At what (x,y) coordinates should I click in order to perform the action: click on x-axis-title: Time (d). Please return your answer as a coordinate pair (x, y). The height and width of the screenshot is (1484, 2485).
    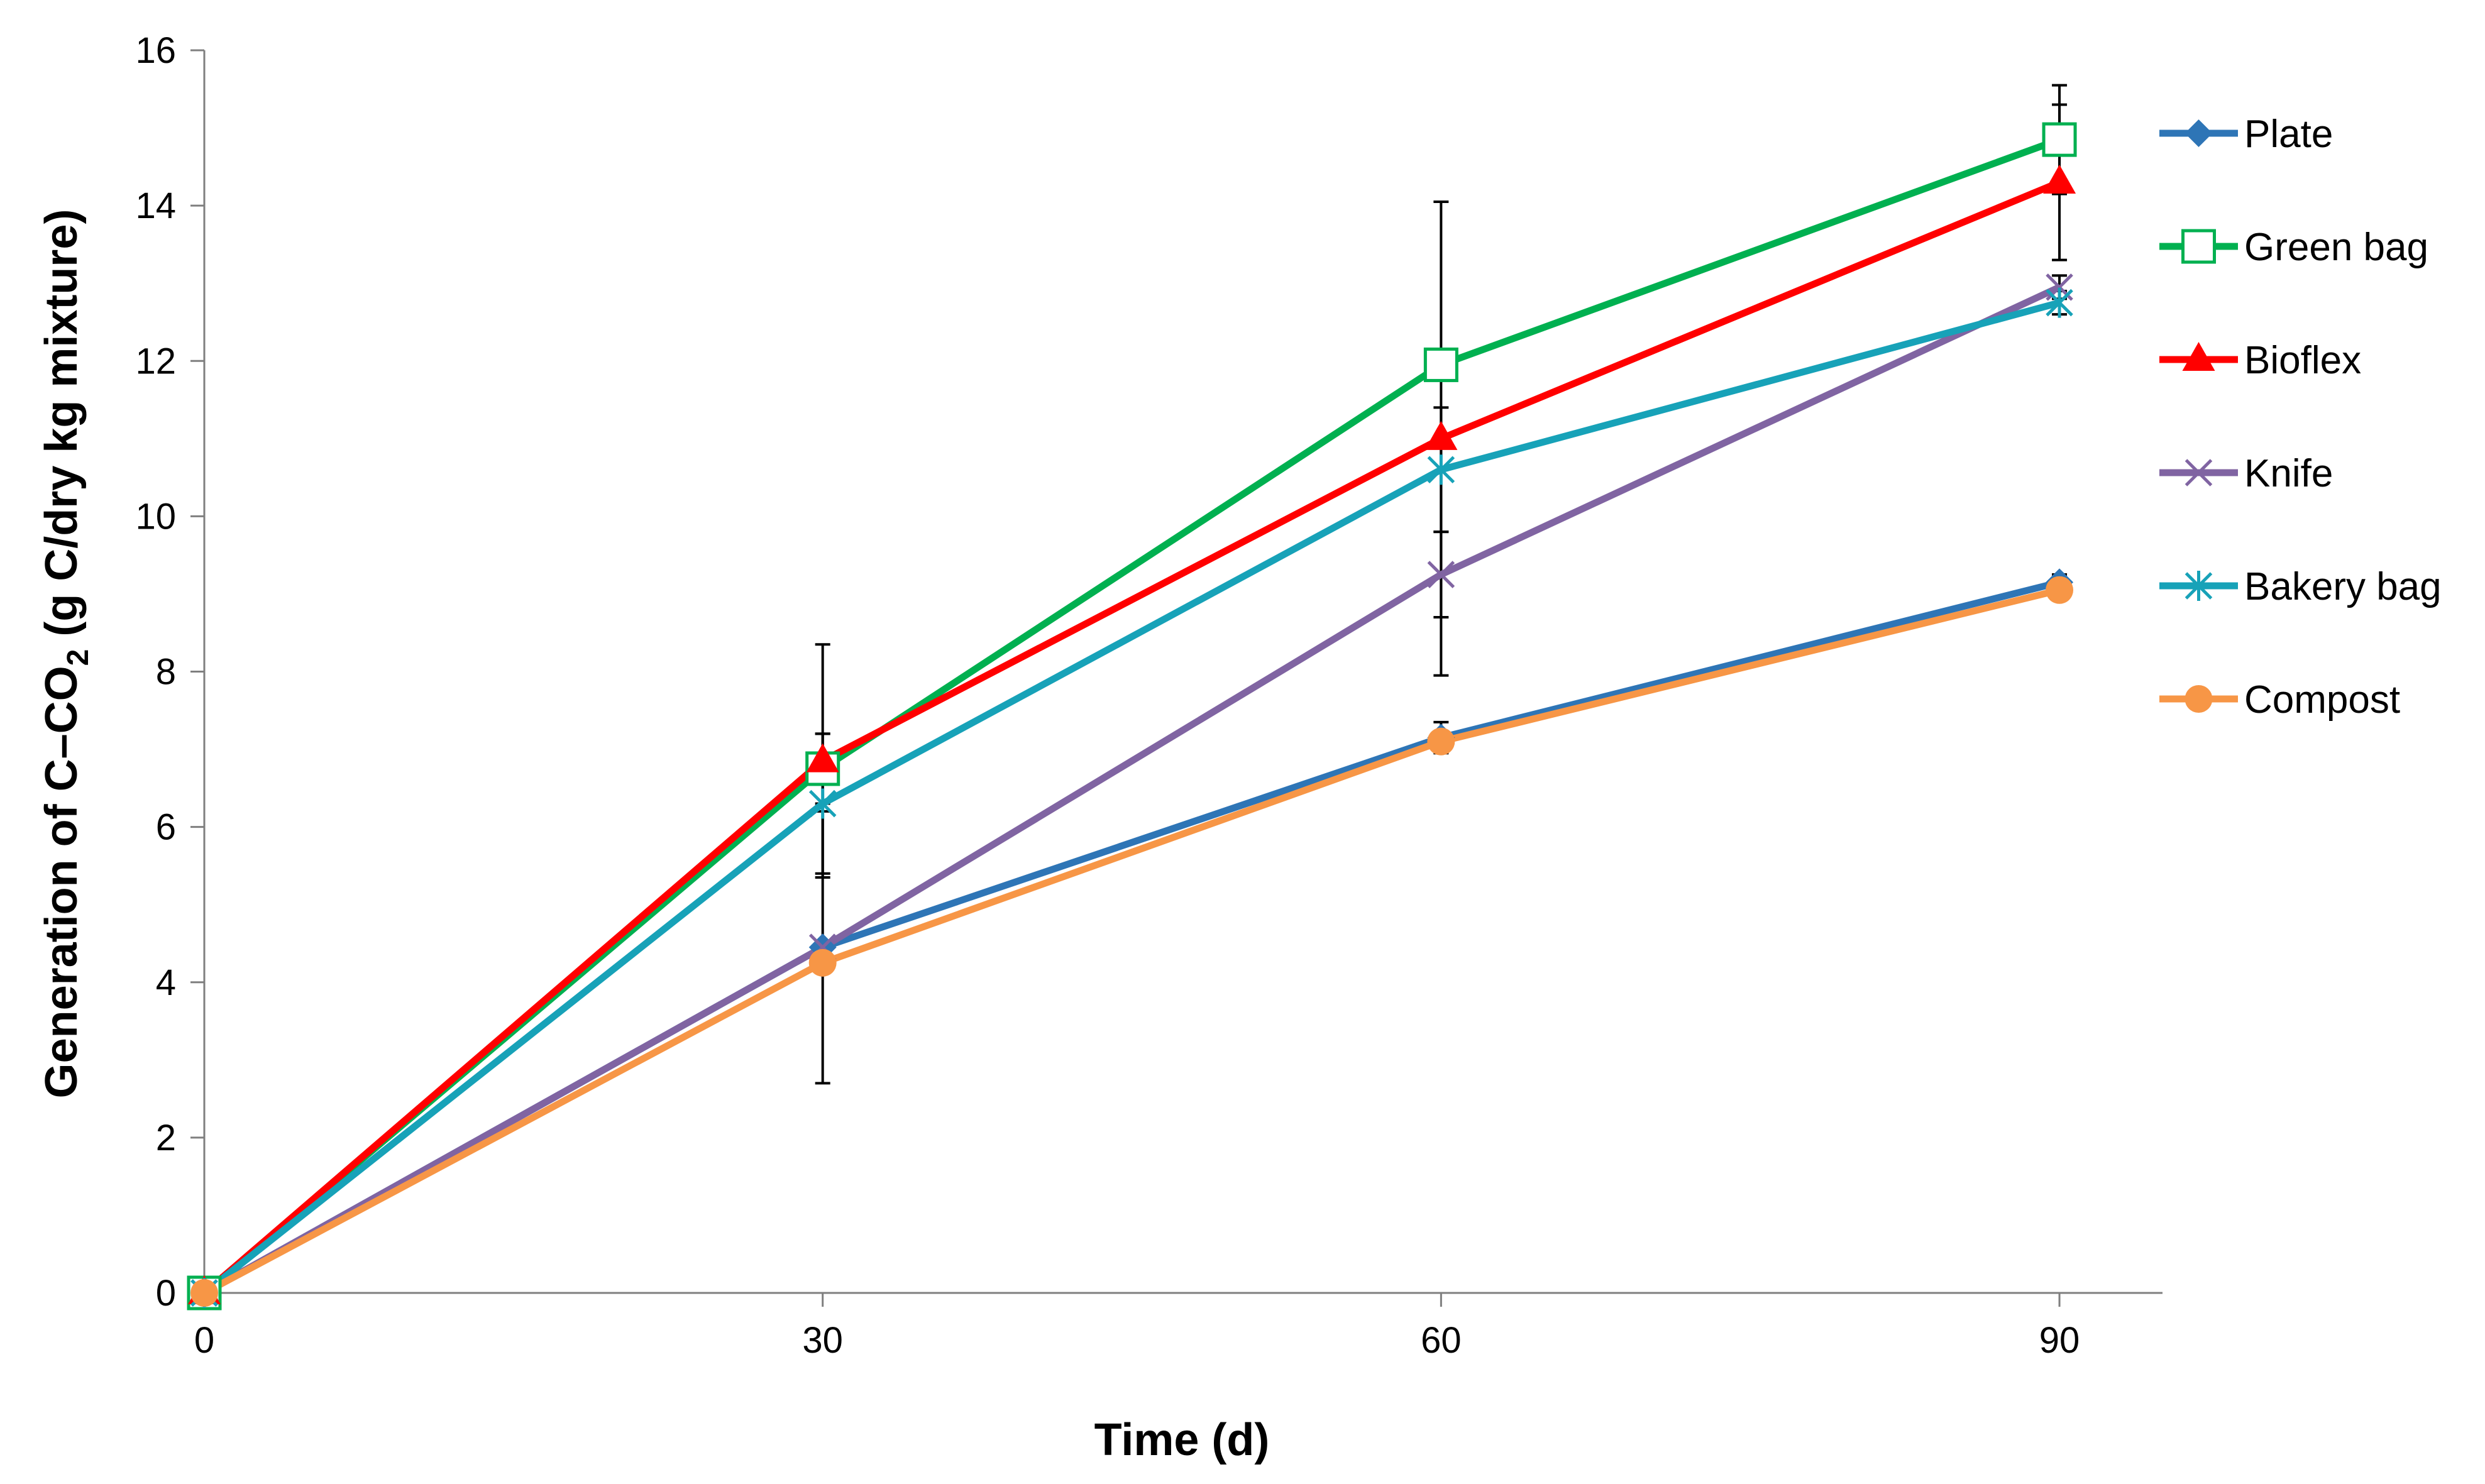
    Looking at the image, I should click on (1182, 1440).